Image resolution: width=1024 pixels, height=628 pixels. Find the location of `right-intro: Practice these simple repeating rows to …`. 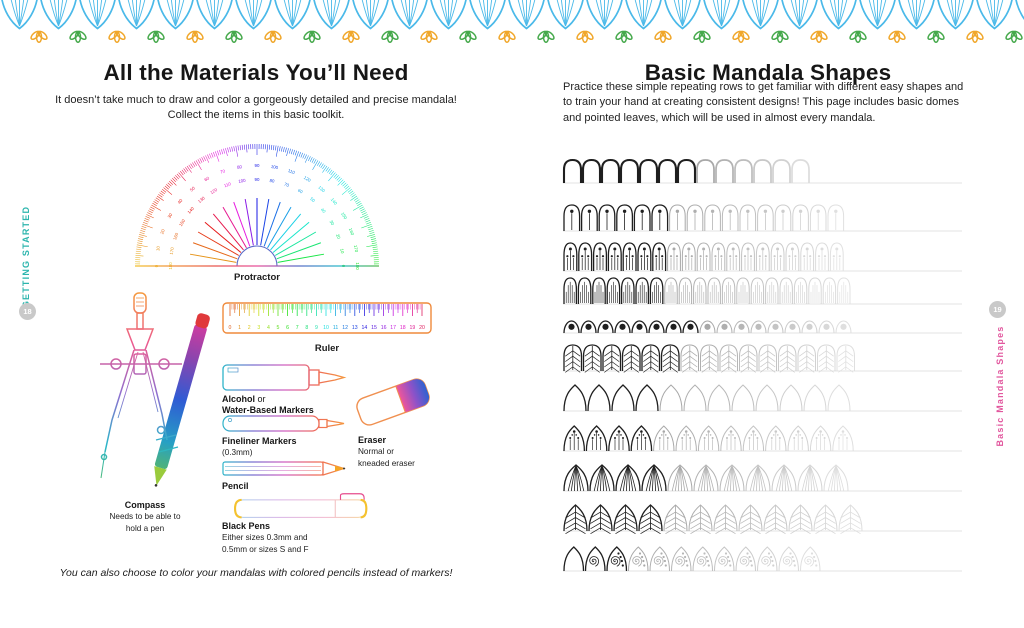

right-intro: Practice these simple repeating rows to … is located at coordinates (763, 102).